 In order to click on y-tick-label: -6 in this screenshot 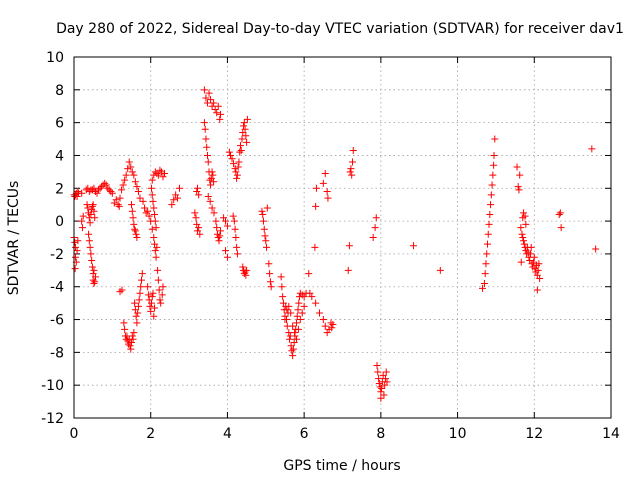, I will do `click(57, 321)`.